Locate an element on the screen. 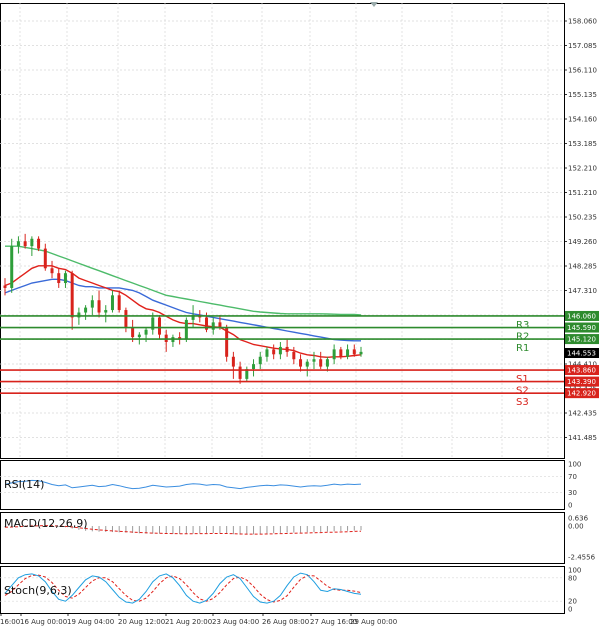 The image size is (600, 630). stoch-tick-label: 100 is located at coordinates (574, 571).